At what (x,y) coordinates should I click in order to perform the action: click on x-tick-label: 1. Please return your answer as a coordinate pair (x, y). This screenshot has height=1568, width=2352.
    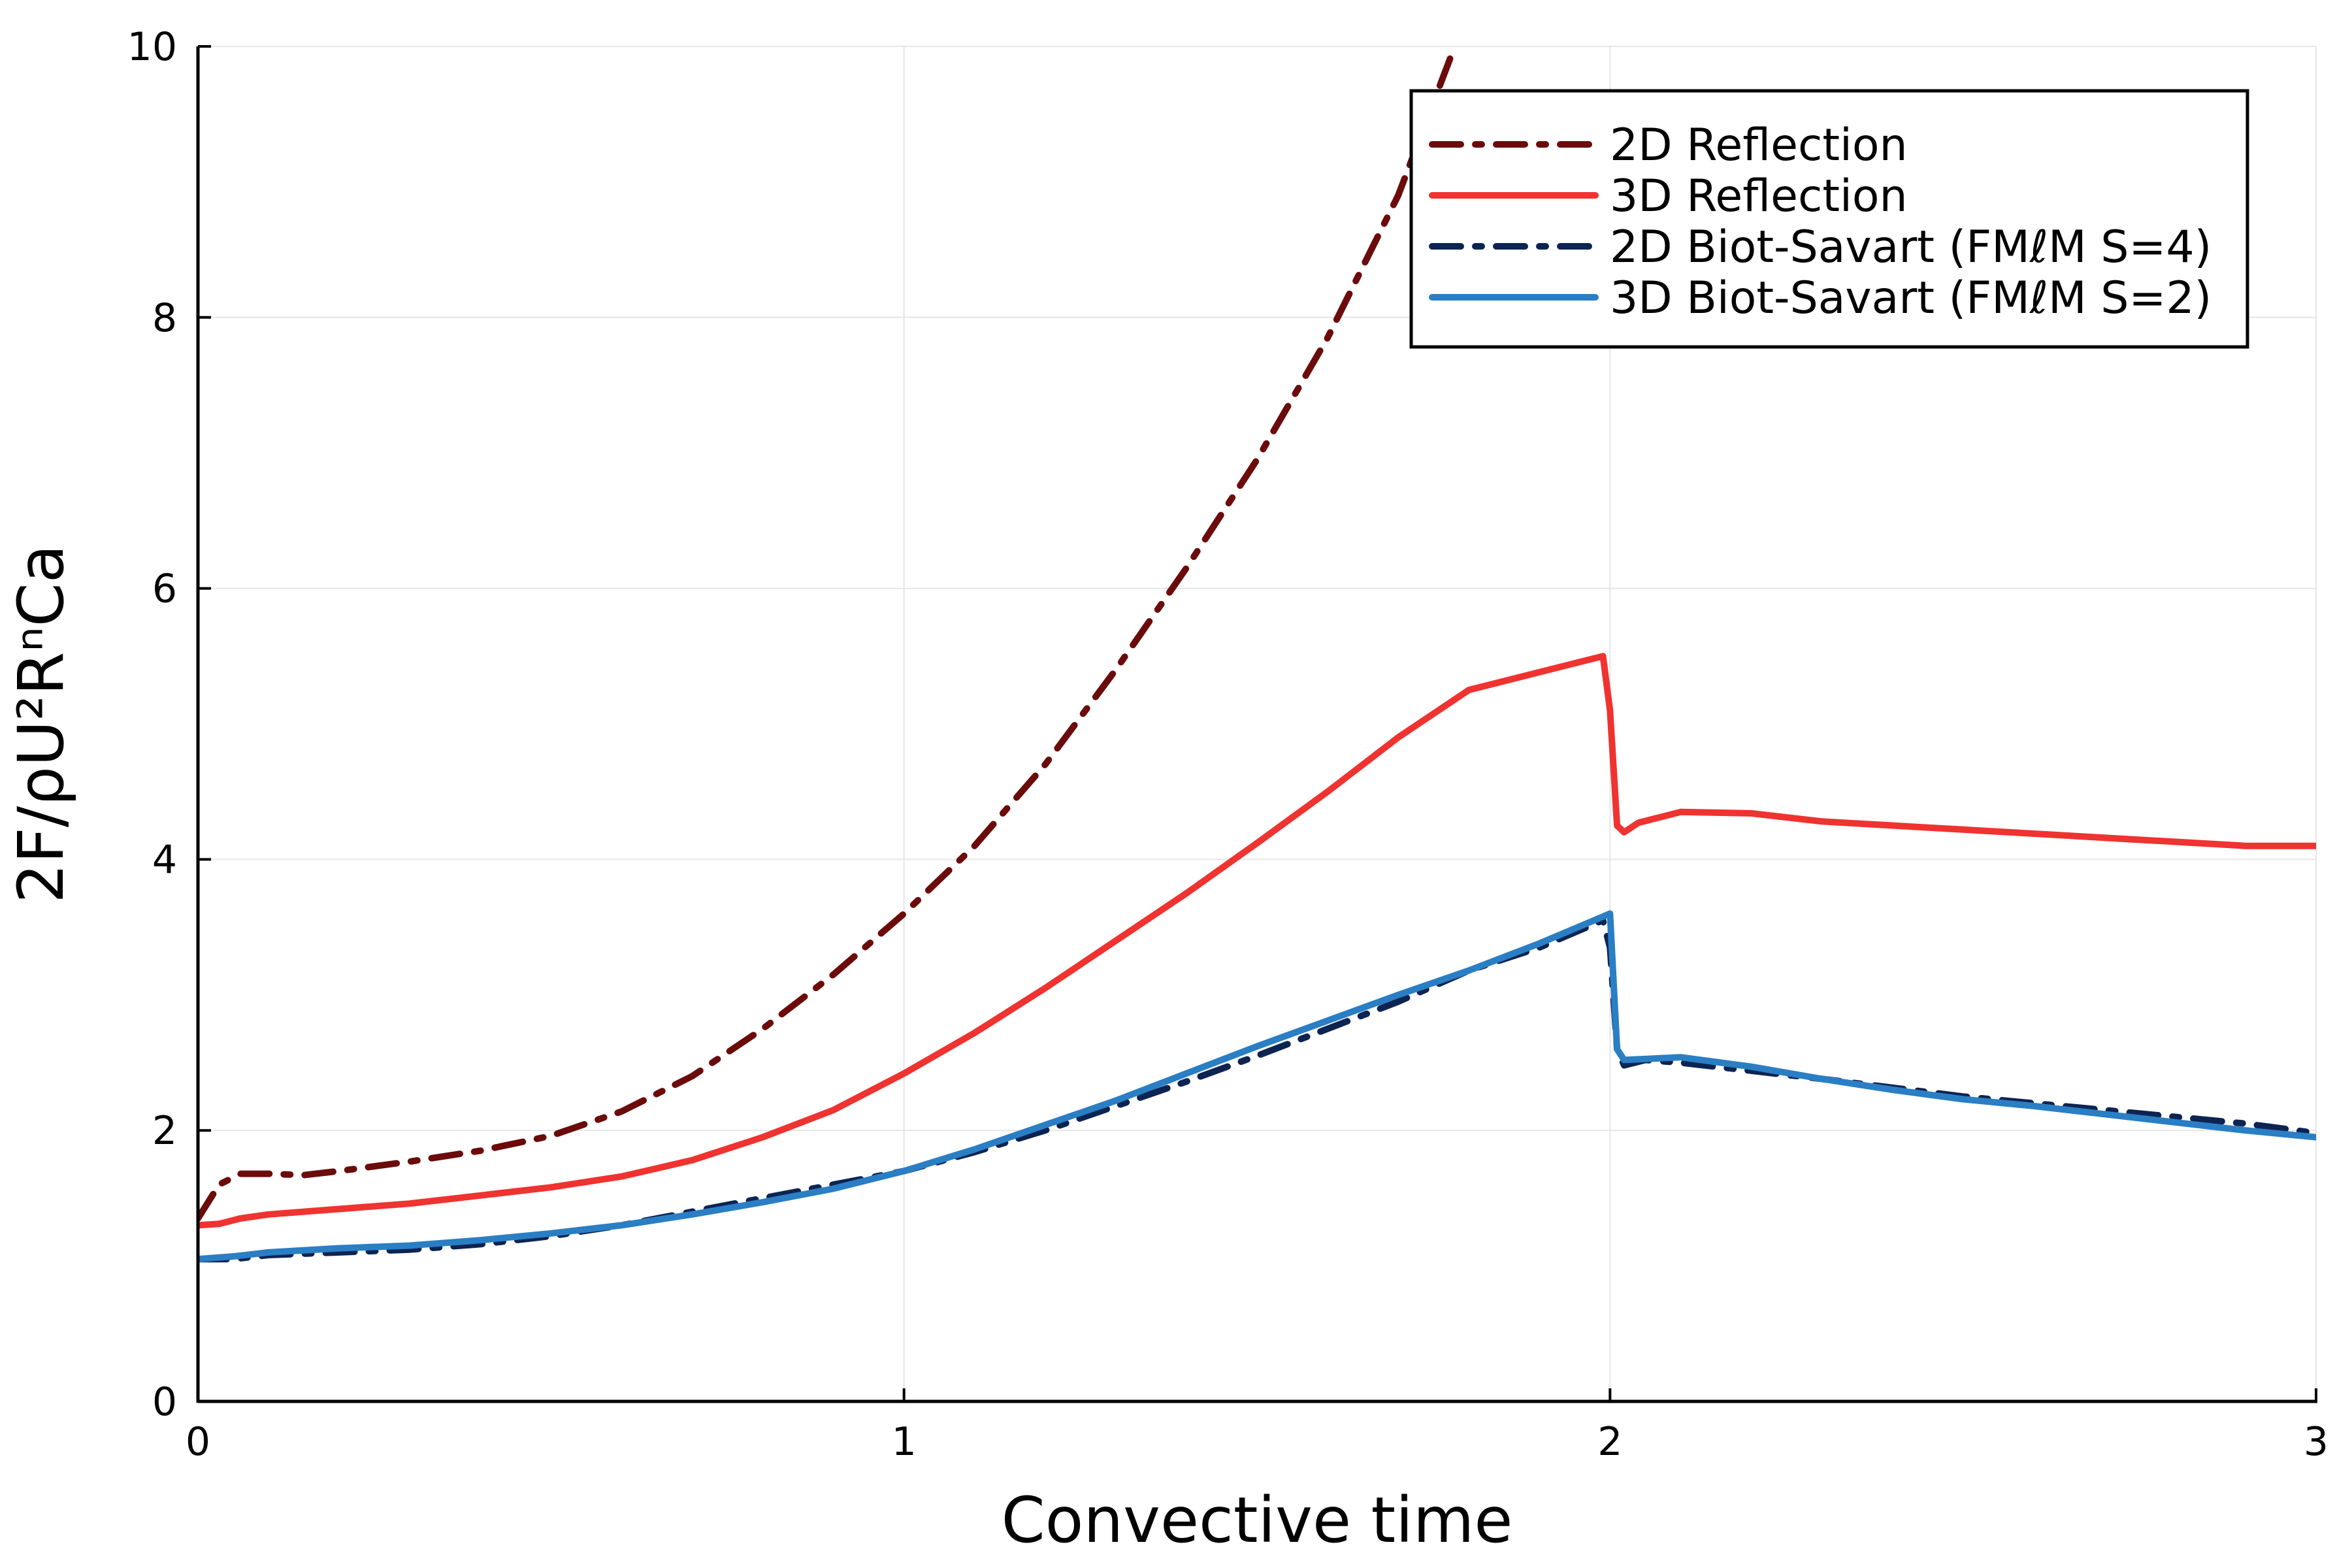
    Looking at the image, I should click on (904, 1442).